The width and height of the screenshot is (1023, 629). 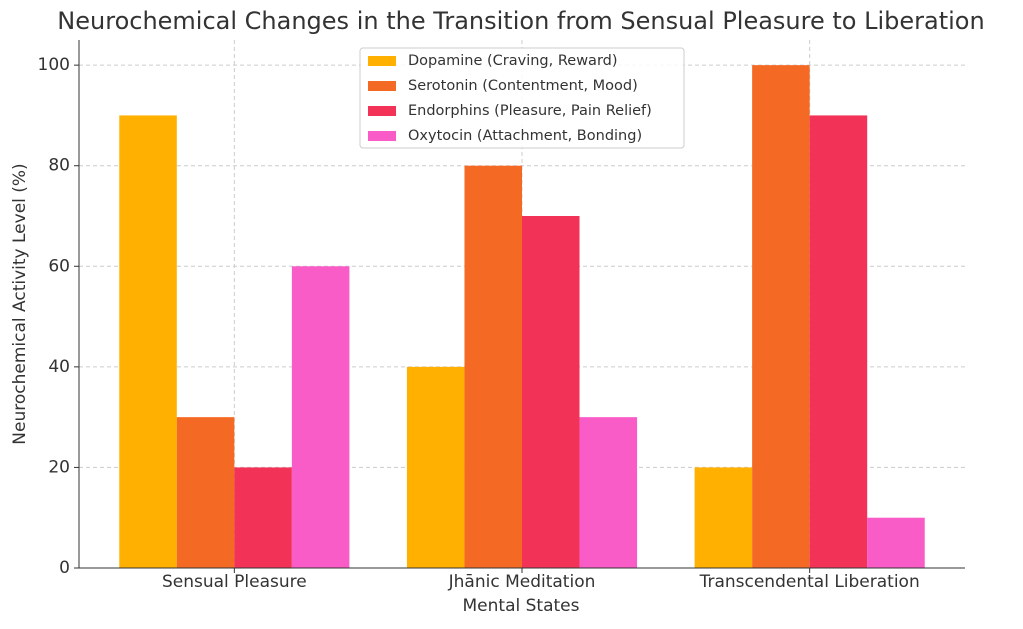 What do you see at coordinates (59, 266) in the screenshot?
I see `y-tick-label: 60` at bounding box center [59, 266].